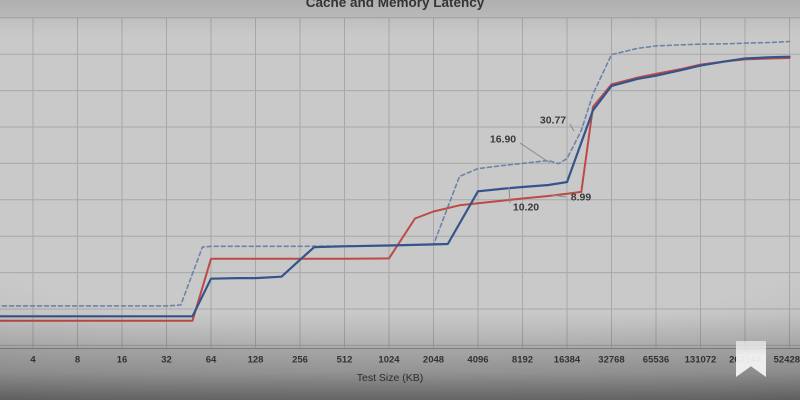 The image size is (800, 400). Describe the element at coordinates (211, 360) in the screenshot. I see `x-tick-label: 64` at that location.